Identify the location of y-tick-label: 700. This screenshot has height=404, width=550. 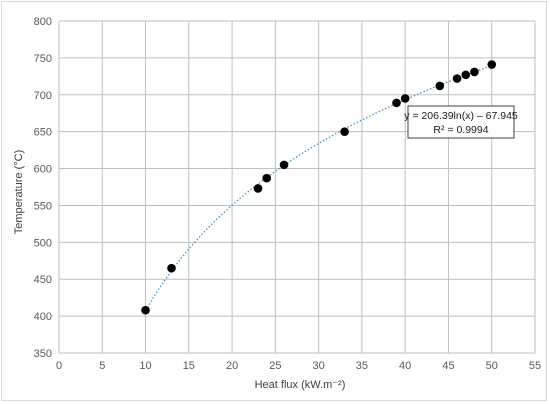
(43, 96).